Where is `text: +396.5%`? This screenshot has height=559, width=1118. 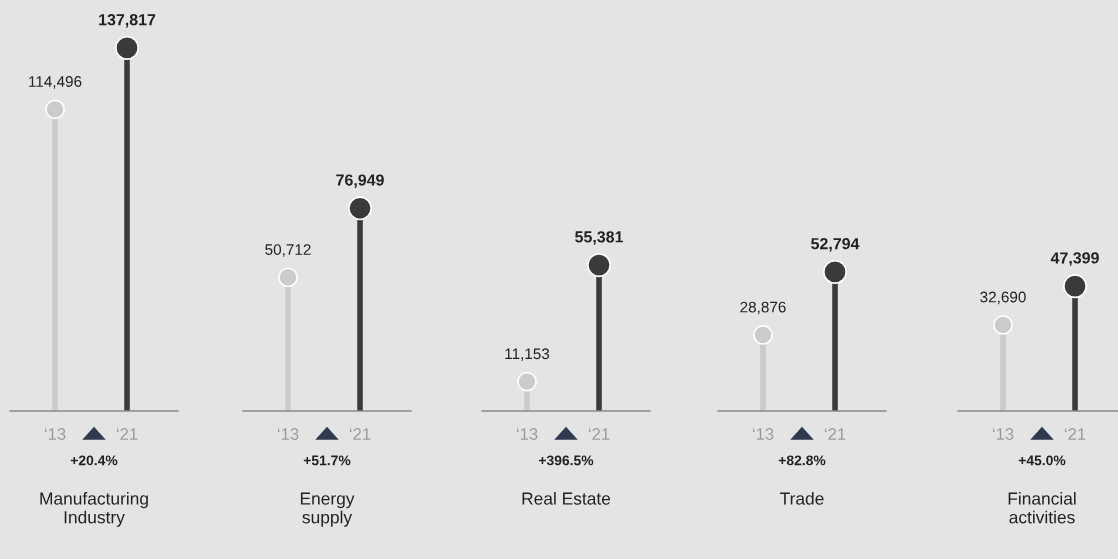 text: +396.5% is located at coordinates (566, 460).